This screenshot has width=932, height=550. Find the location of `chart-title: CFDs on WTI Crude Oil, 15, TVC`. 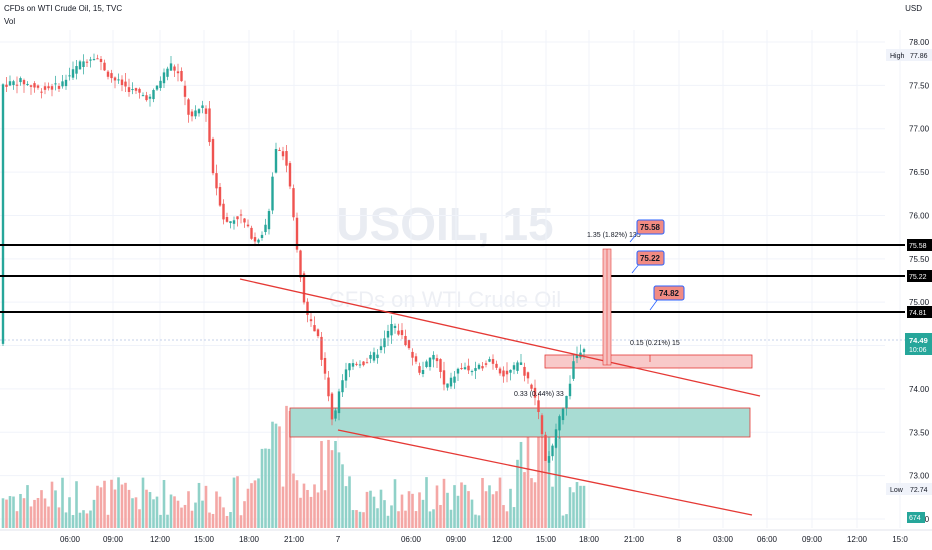

chart-title: CFDs on WTI Crude Oil, 15, TVC is located at coordinates (63, 8).